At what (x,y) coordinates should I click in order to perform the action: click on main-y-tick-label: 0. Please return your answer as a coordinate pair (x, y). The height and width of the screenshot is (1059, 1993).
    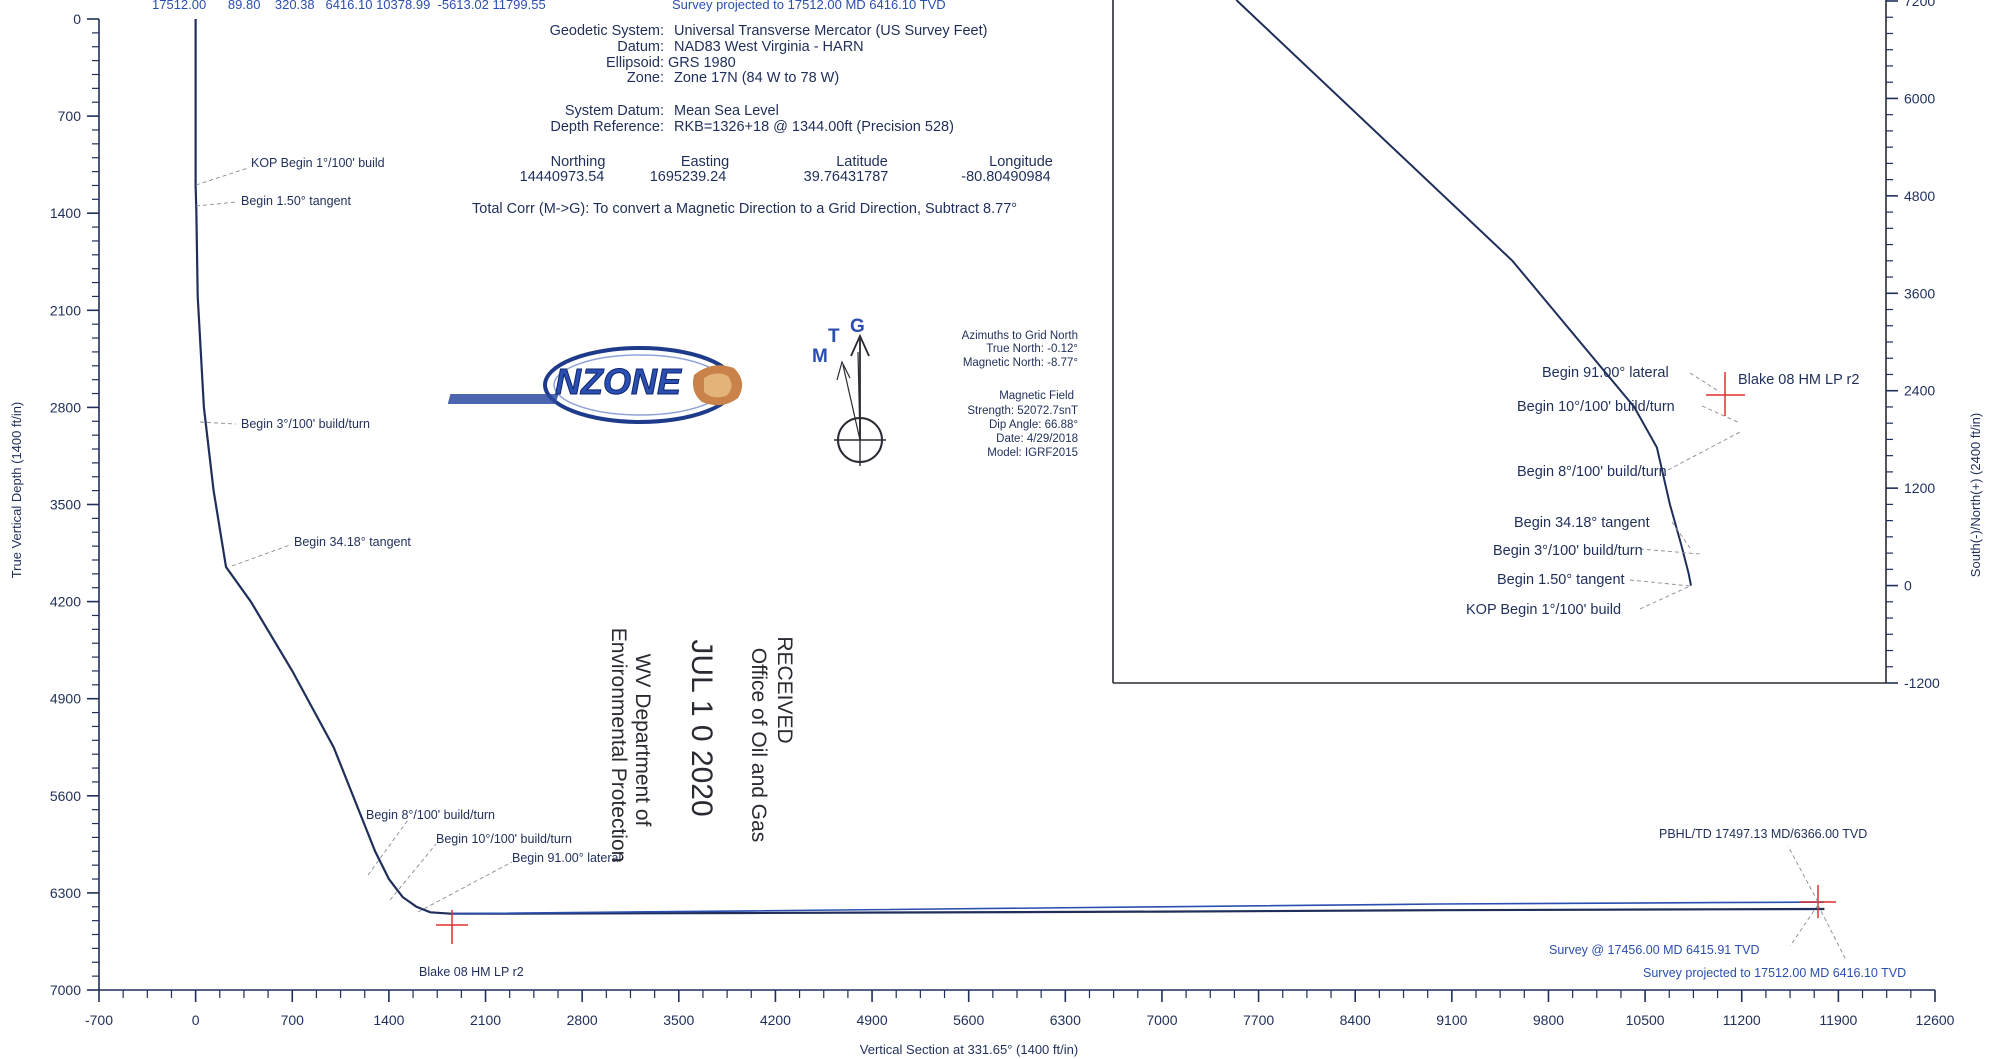
    Looking at the image, I should click on (77, 19).